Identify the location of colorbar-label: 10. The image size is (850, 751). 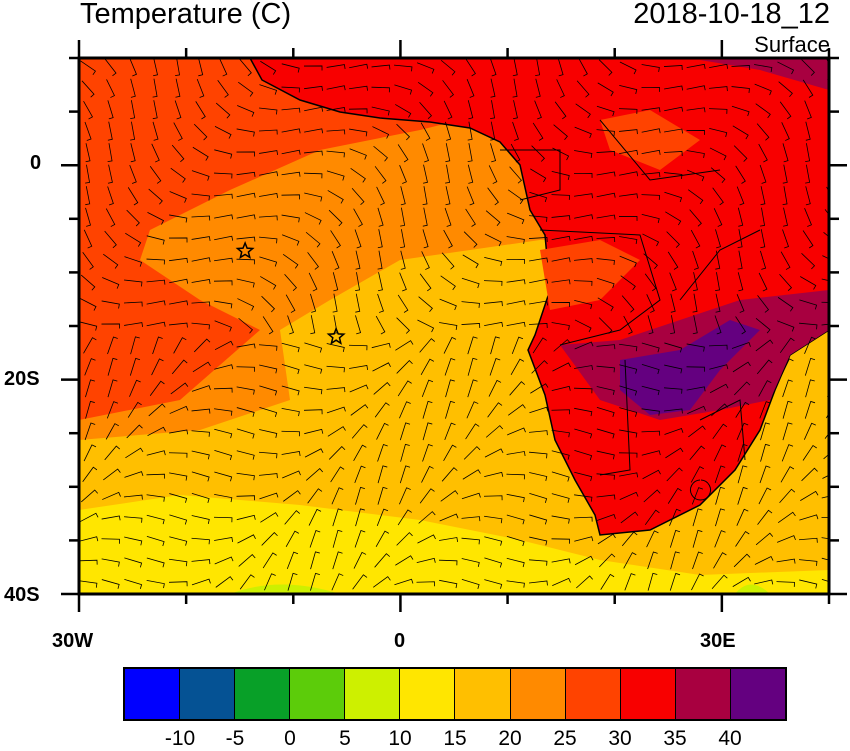
(400, 738).